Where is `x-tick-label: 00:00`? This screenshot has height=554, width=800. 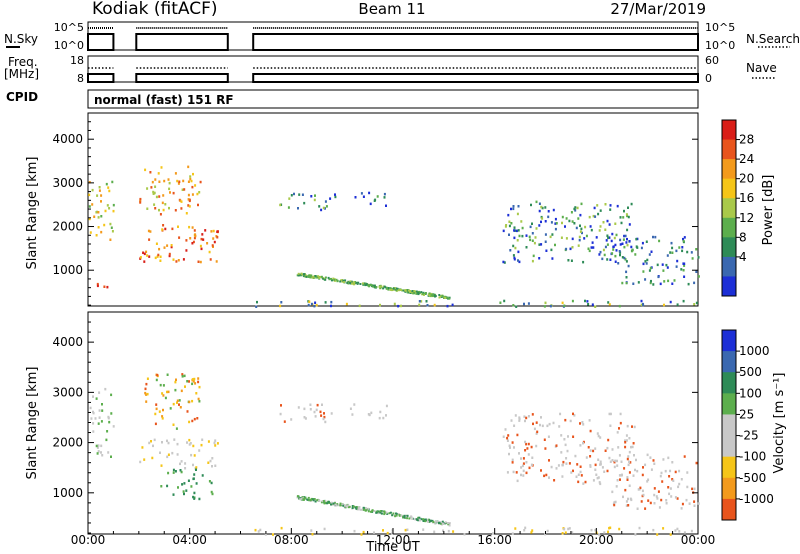 x-tick-label: 00:00 is located at coordinates (698, 540).